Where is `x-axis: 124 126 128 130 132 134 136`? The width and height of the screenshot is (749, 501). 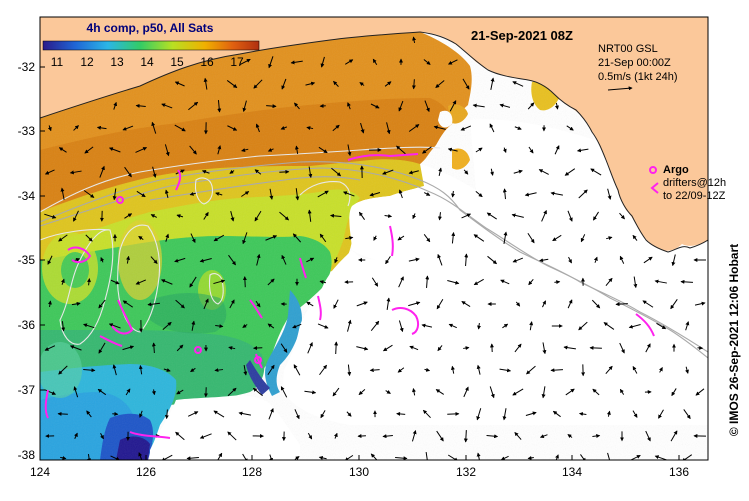 x-axis: 124 126 128 130 132 134 136 is located at coordinates (359, 472).